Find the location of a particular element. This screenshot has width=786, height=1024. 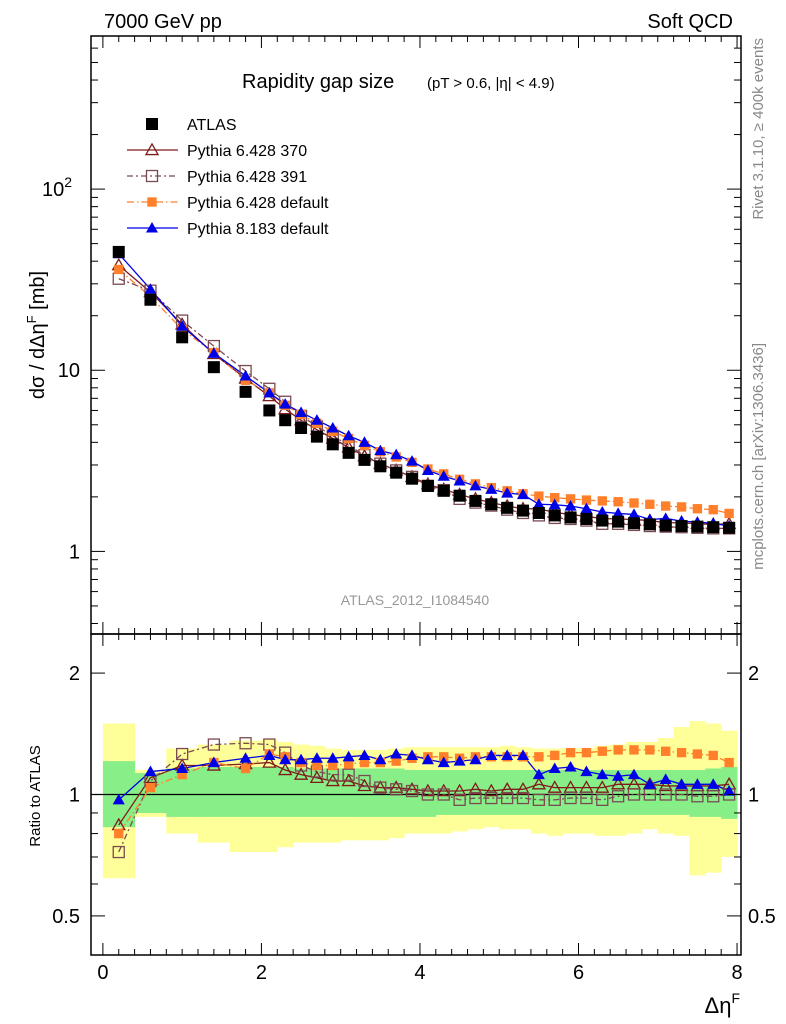

x-tick-label: 8 is located at coordinates (736, 973).